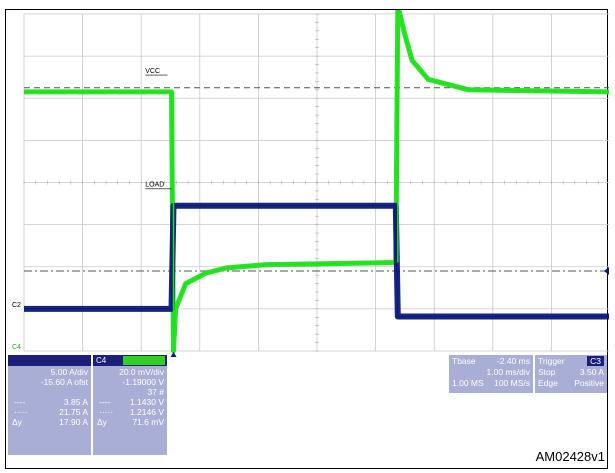 The image size is (615, 473). Describe the element at coordinates (464, 361) in the screenshot. I see `timebase-label: Tbase` at that location.